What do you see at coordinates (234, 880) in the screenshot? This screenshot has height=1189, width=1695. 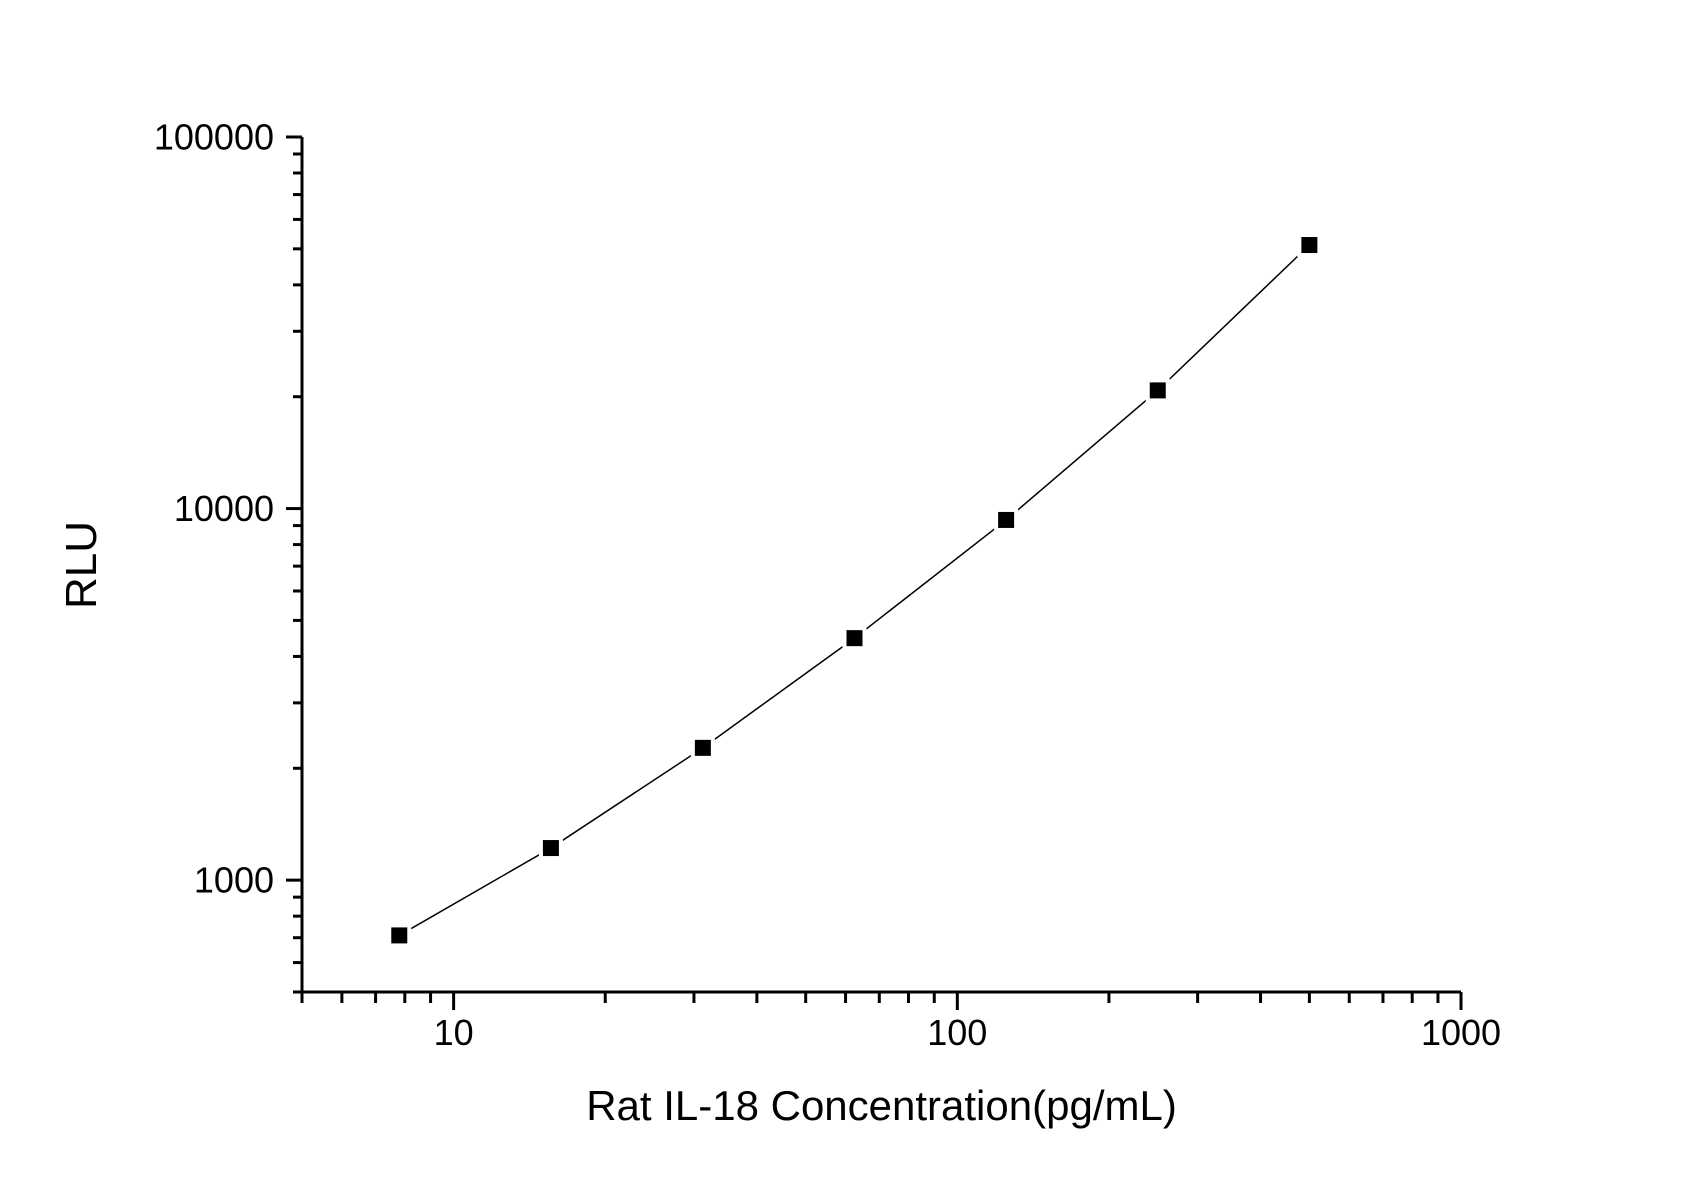 I see `y-tick-label: 1000` at bounding box center [234, 880].